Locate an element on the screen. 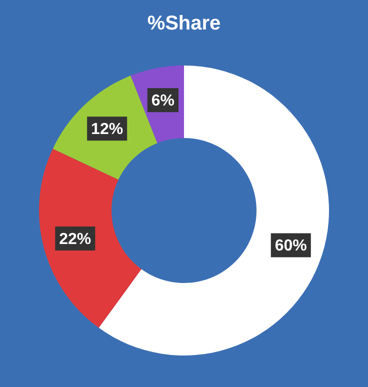 This screenshot has width=368, height=387. data-label: 22% is located at coordinates (75, 239).